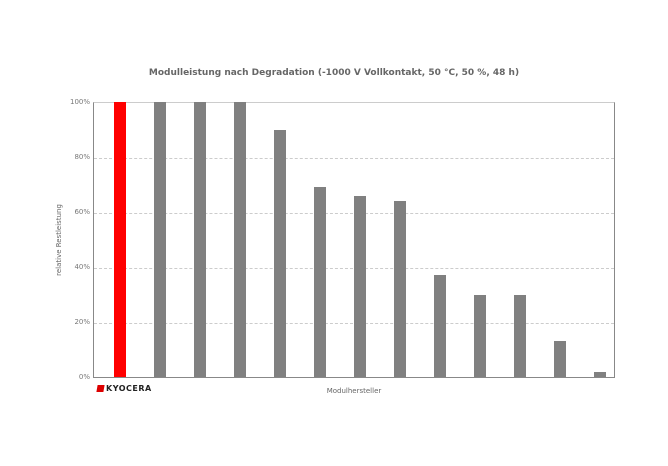 Image resolution: width=668 pixels, height=466 pixels. Describe the element at coordinates (84, 377) in the screenshot. I see `y-tick-label: 0%` at that location.